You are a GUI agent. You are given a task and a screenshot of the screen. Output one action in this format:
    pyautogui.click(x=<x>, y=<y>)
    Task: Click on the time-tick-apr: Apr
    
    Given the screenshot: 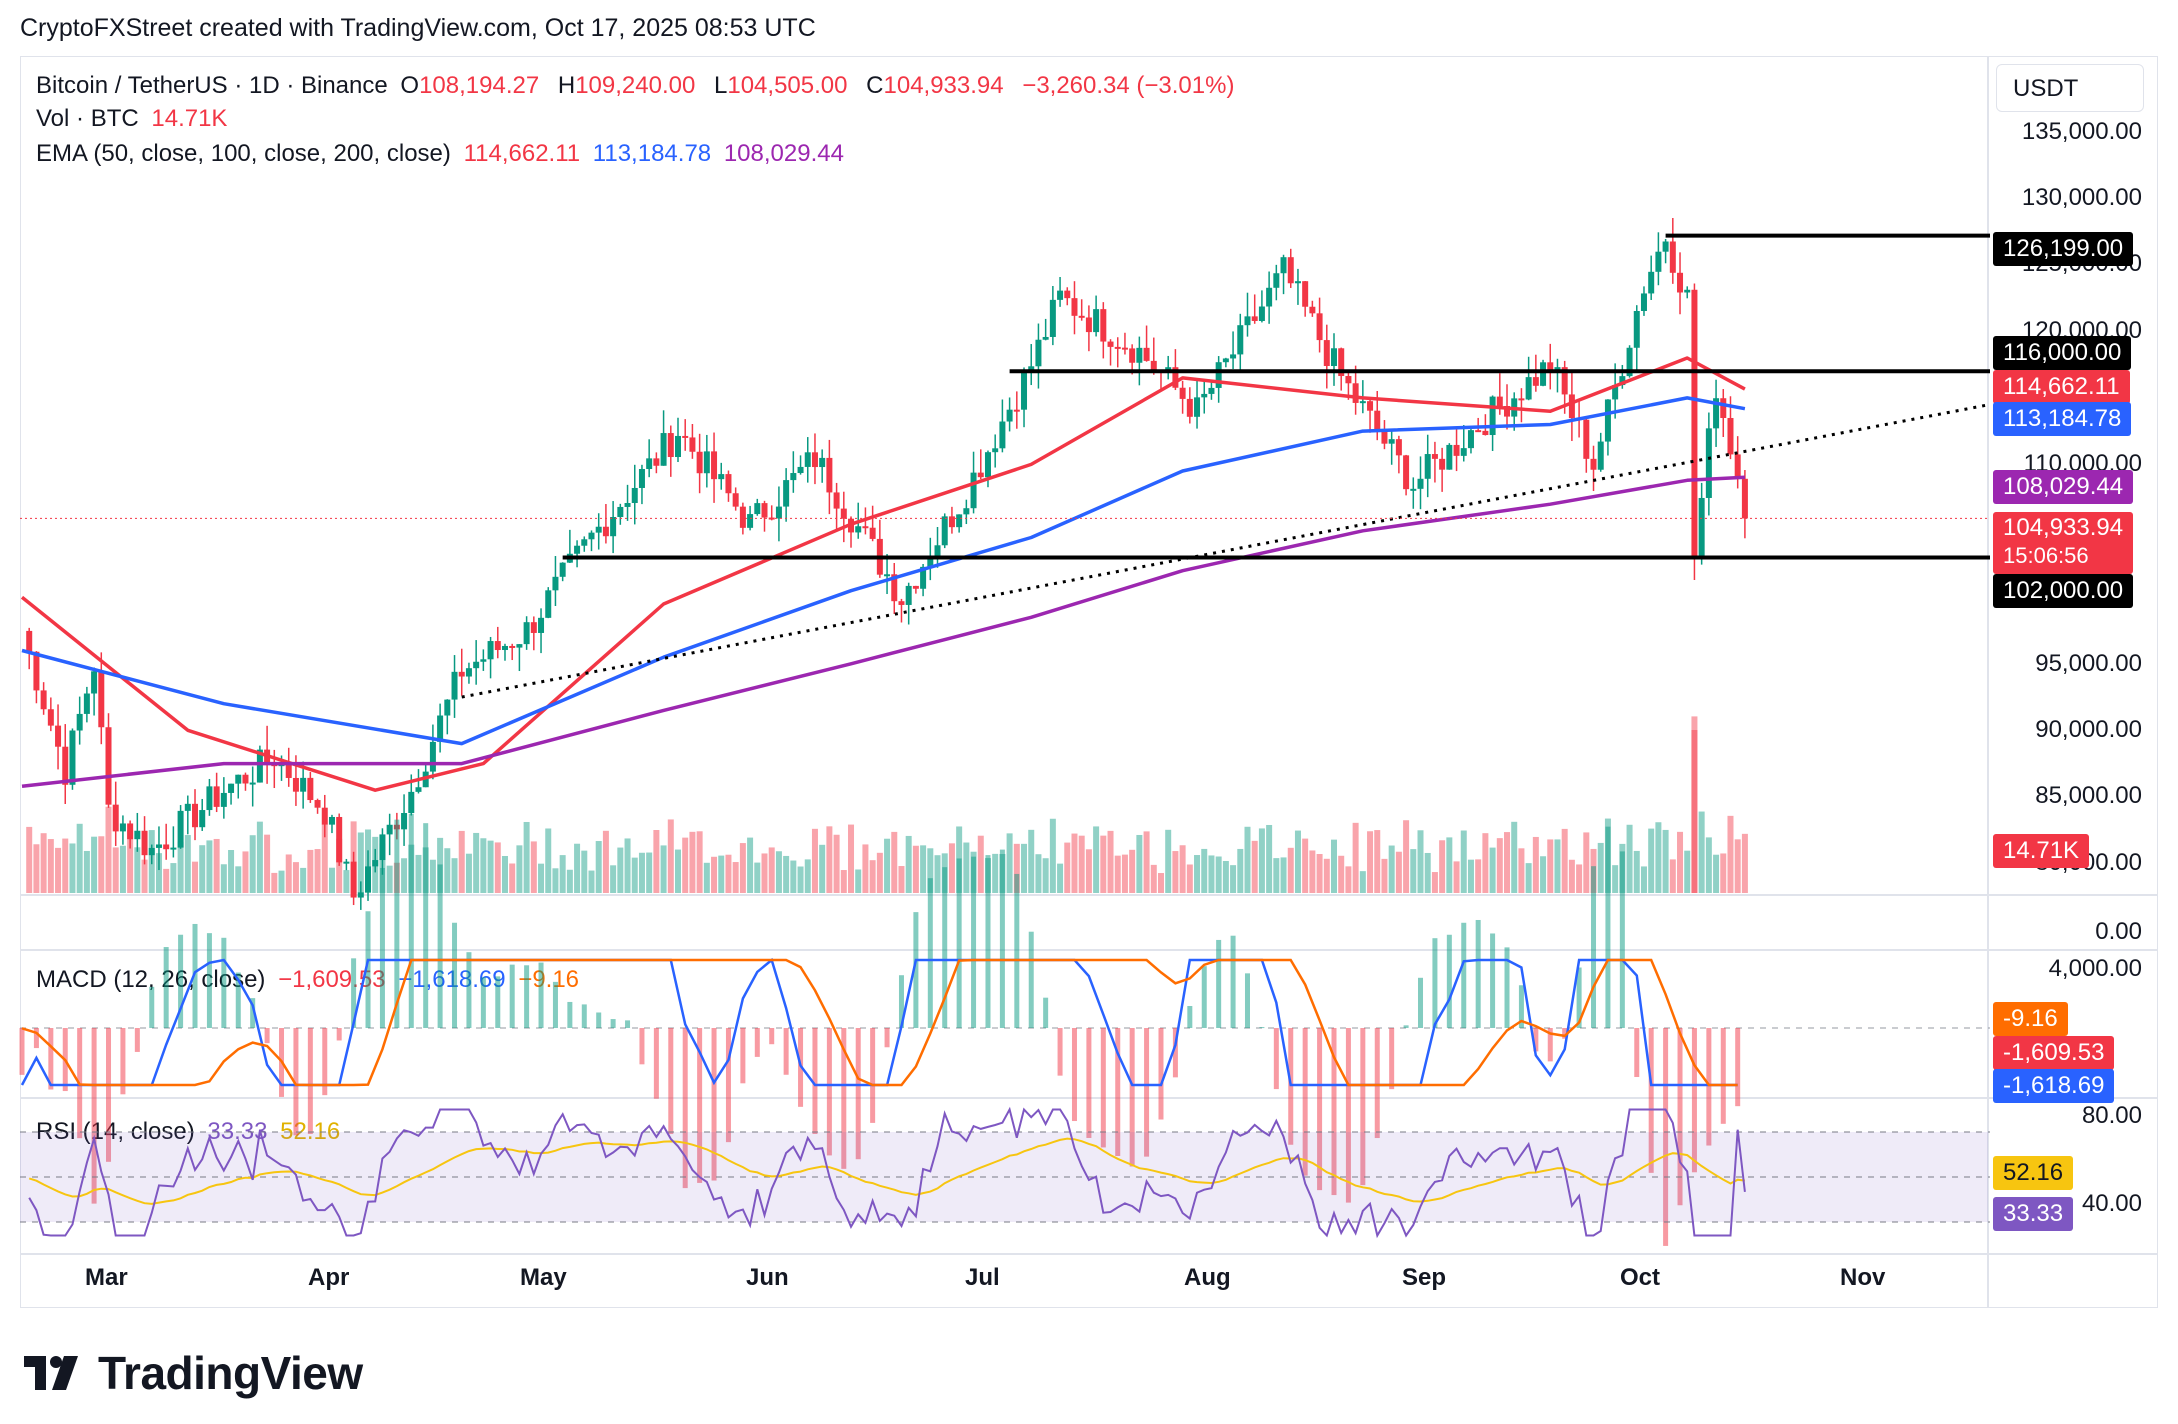 What is the action you would take?
    pyautogui.click(x=329, y=1277)
    